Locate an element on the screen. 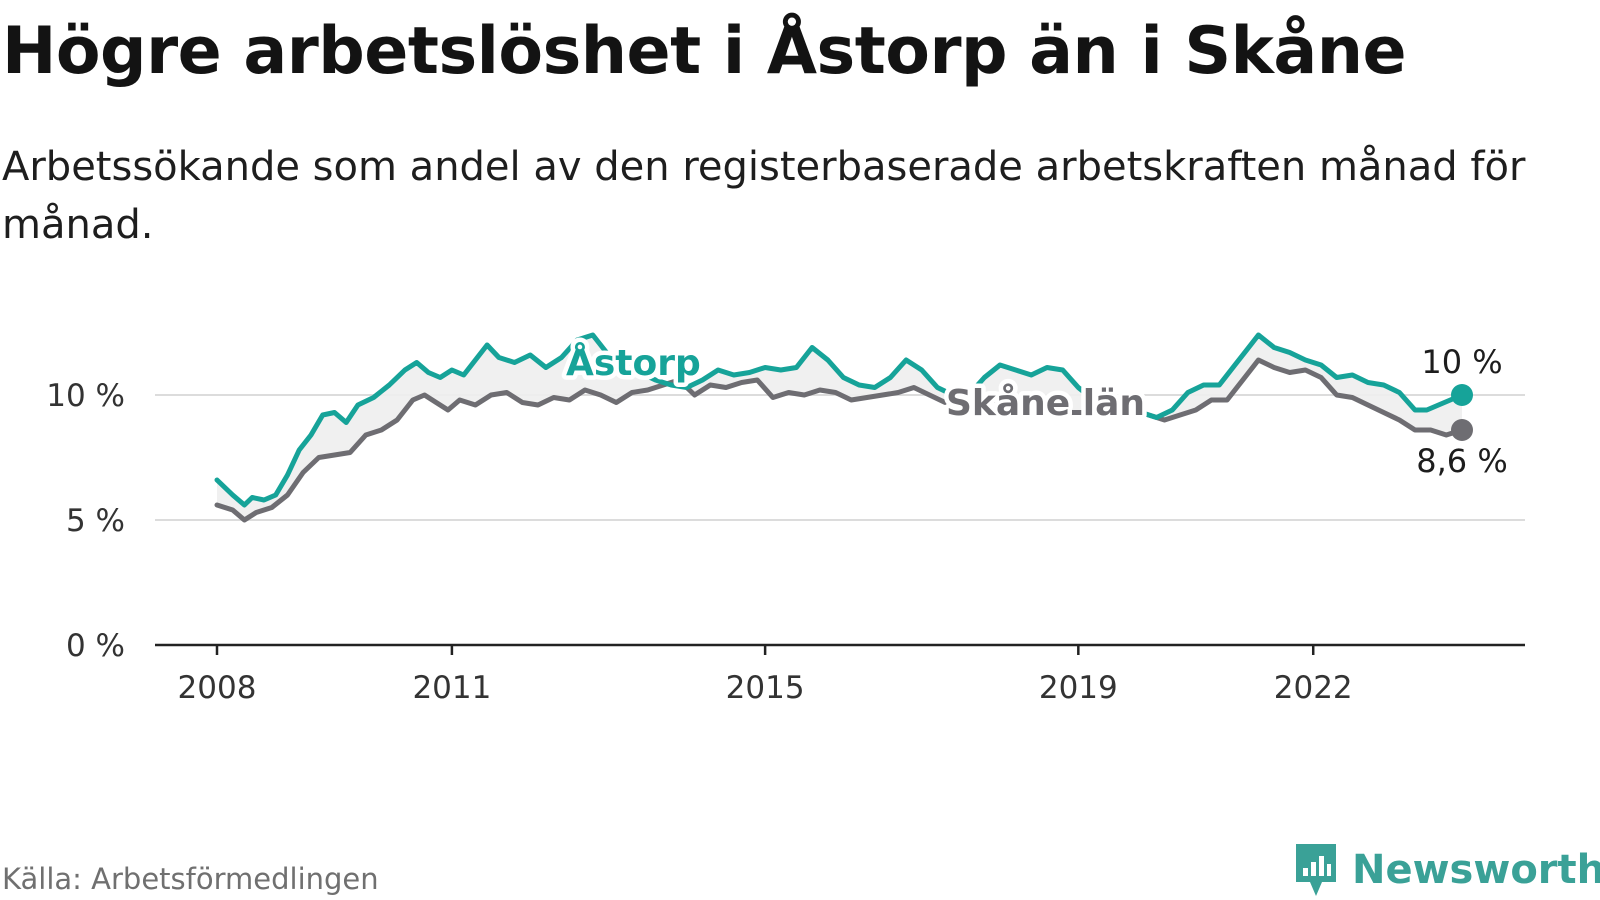  end-marker-astorp is located at coordinates (1462, 395).